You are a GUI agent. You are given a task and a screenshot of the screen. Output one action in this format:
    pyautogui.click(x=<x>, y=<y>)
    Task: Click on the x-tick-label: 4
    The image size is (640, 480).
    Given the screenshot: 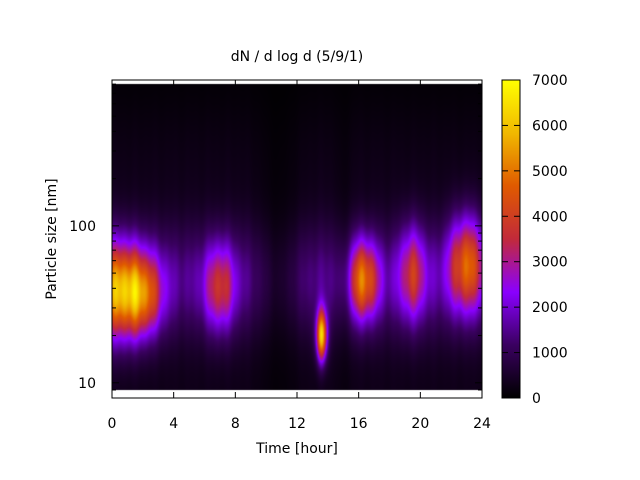 What is the action you would take?
    pyautogui.click(x=173, y=424)
    